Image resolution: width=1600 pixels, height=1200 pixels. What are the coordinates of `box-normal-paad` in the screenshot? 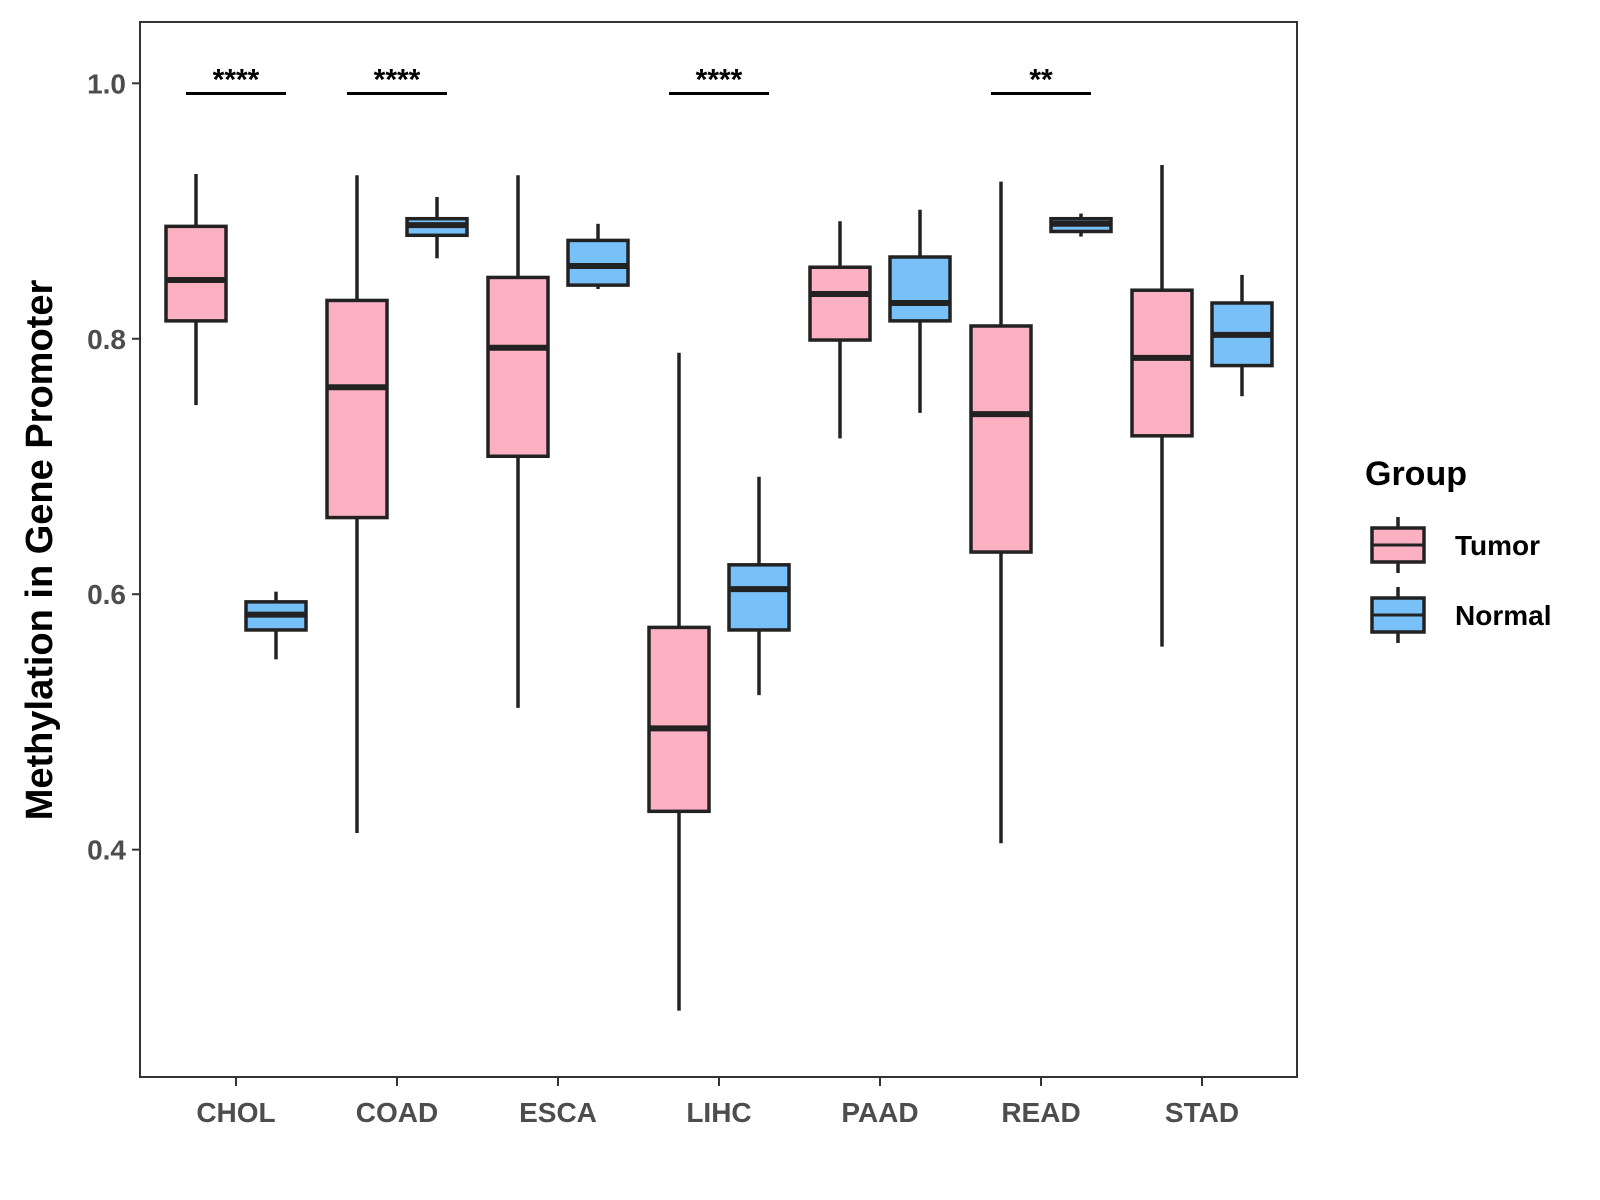 It's located at (920, 311).